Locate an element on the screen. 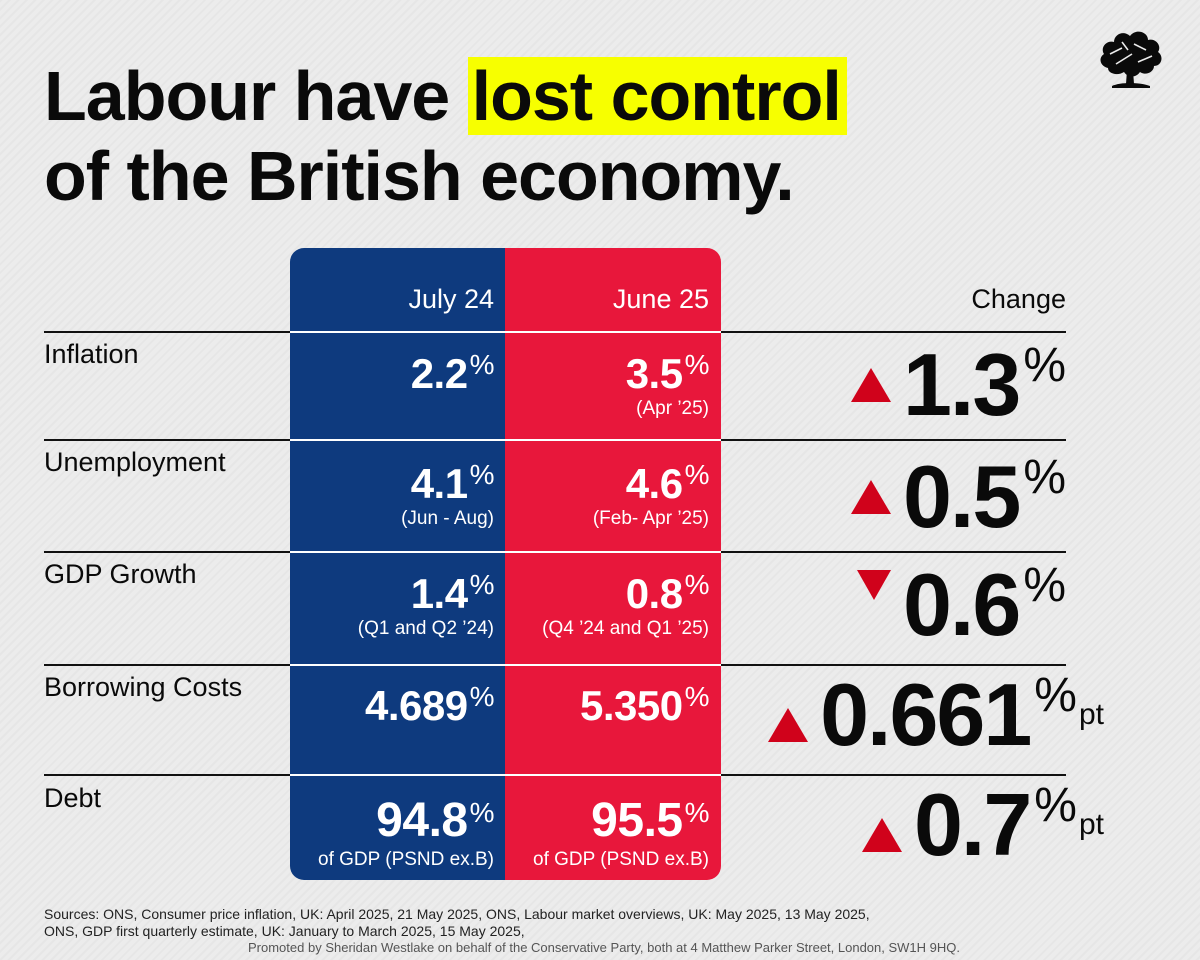  row-label-unemployment: Unemployment is located at coordinates (135, 462).